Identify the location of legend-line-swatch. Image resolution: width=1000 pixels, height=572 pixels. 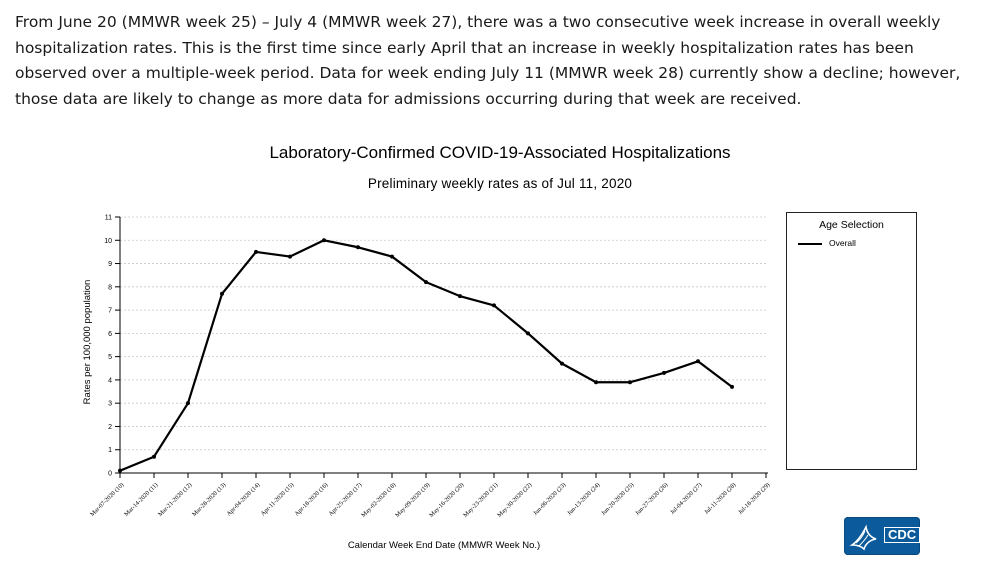
(810, 244).